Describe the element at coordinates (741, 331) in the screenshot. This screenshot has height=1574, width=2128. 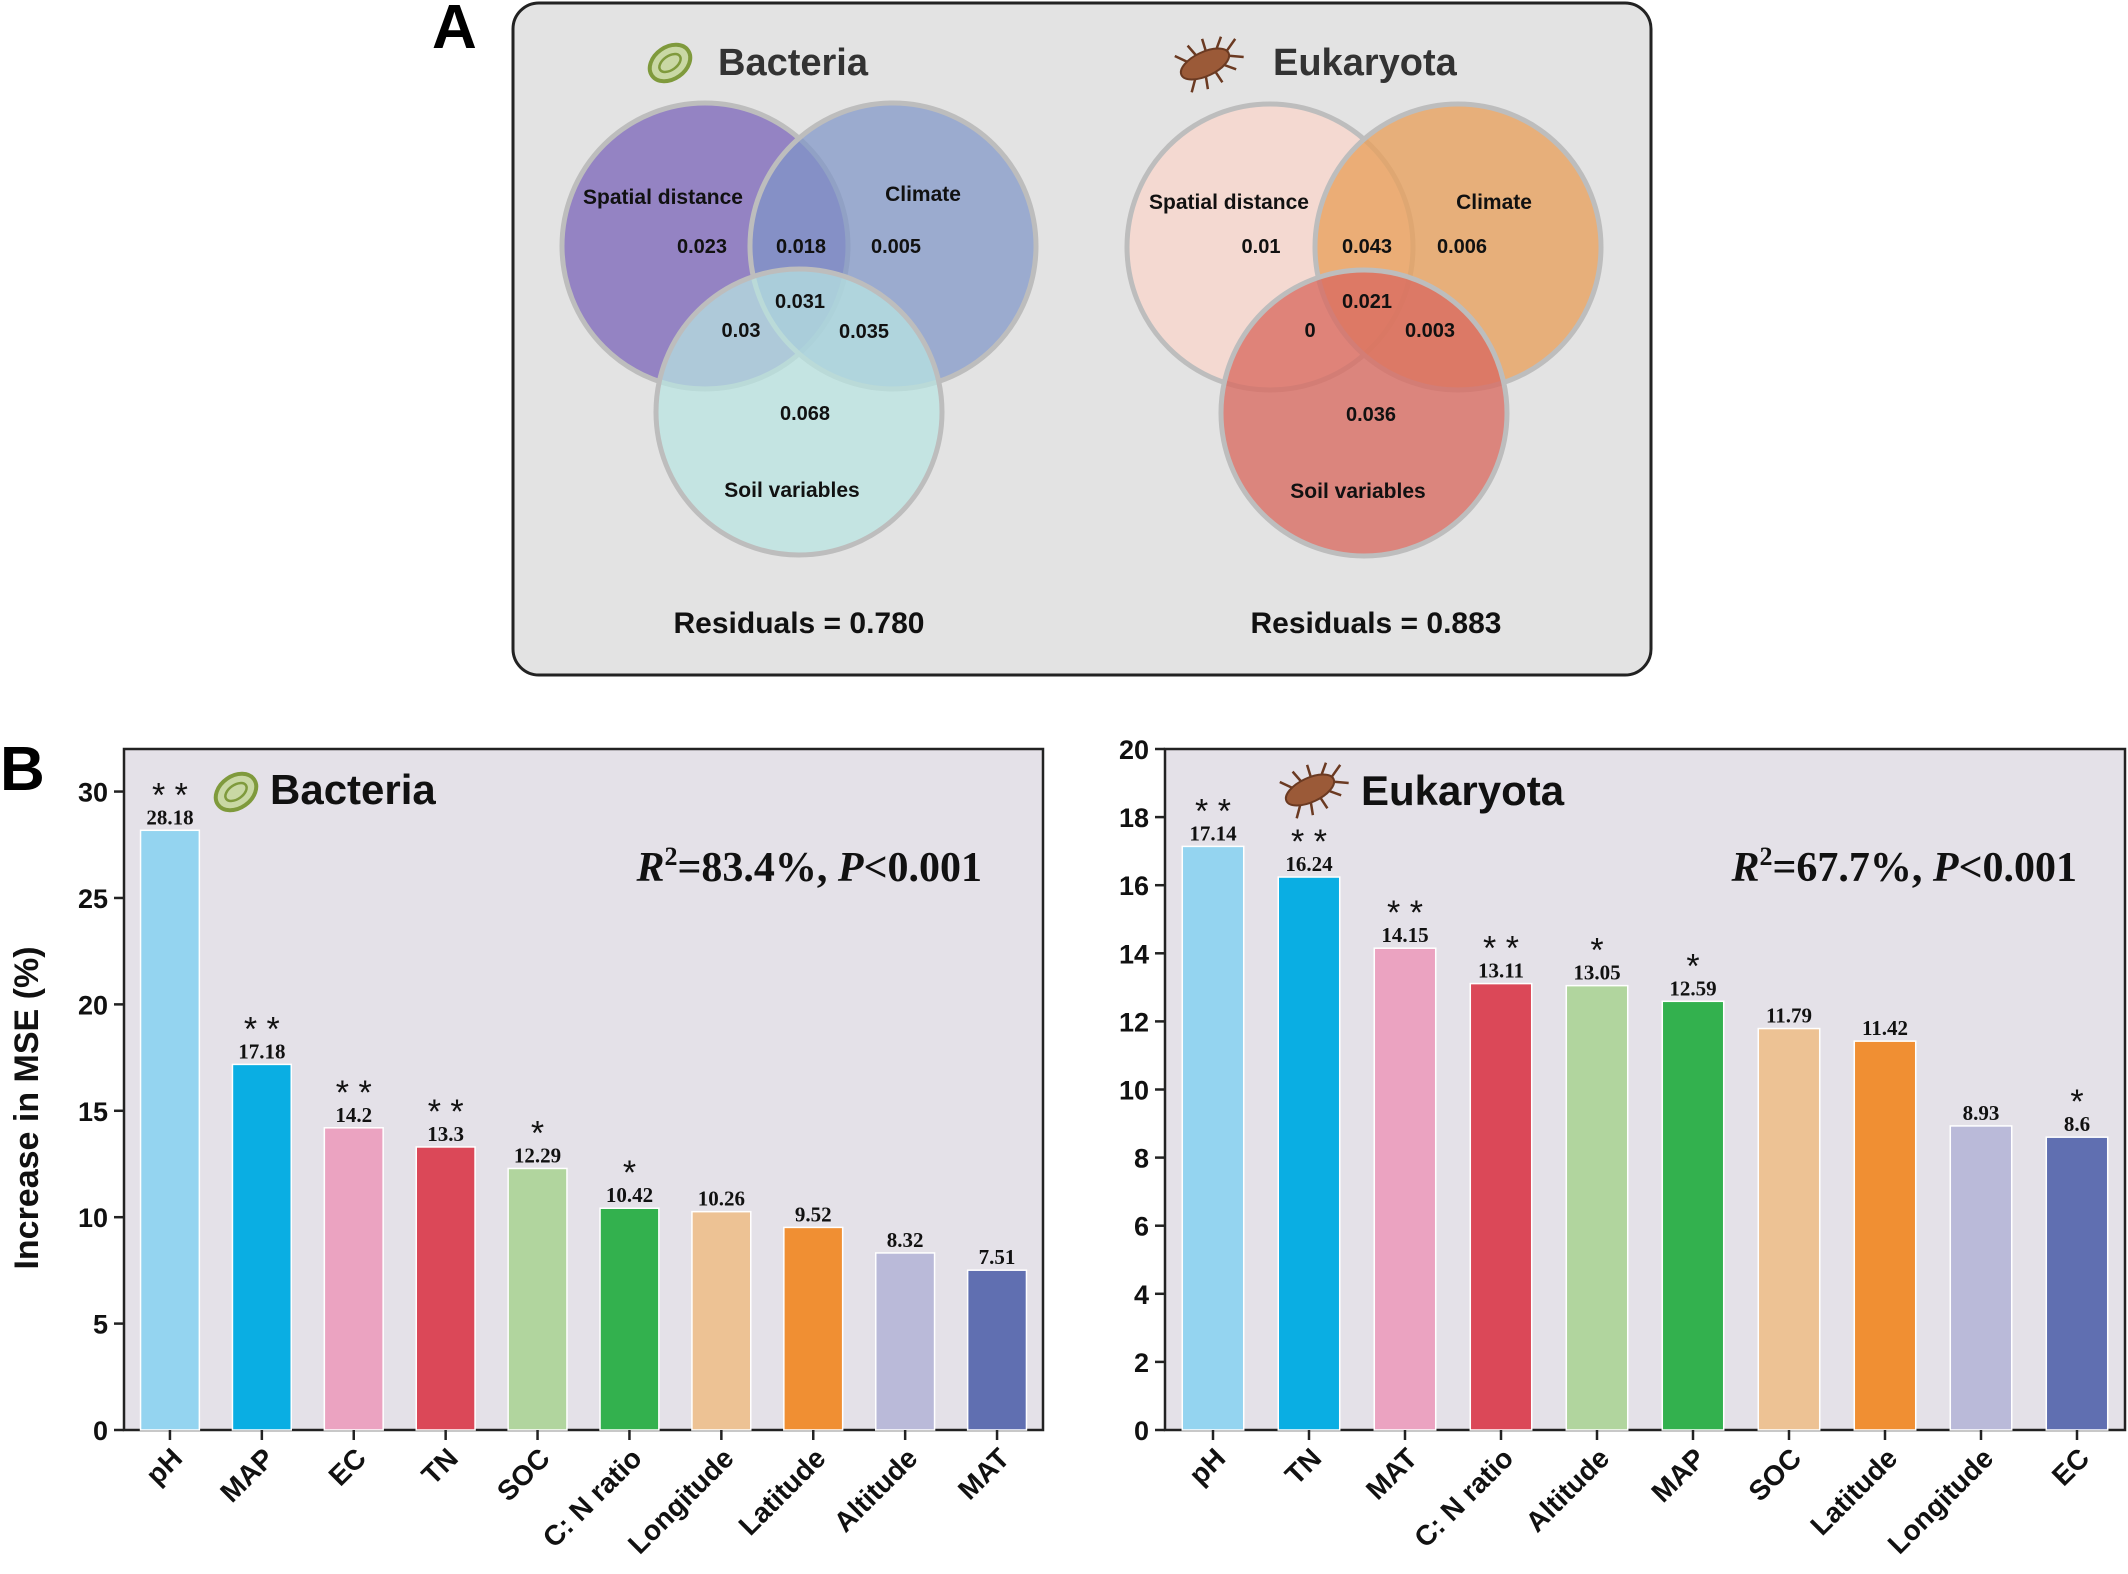
I see `venn-value: 0.03` at that location.